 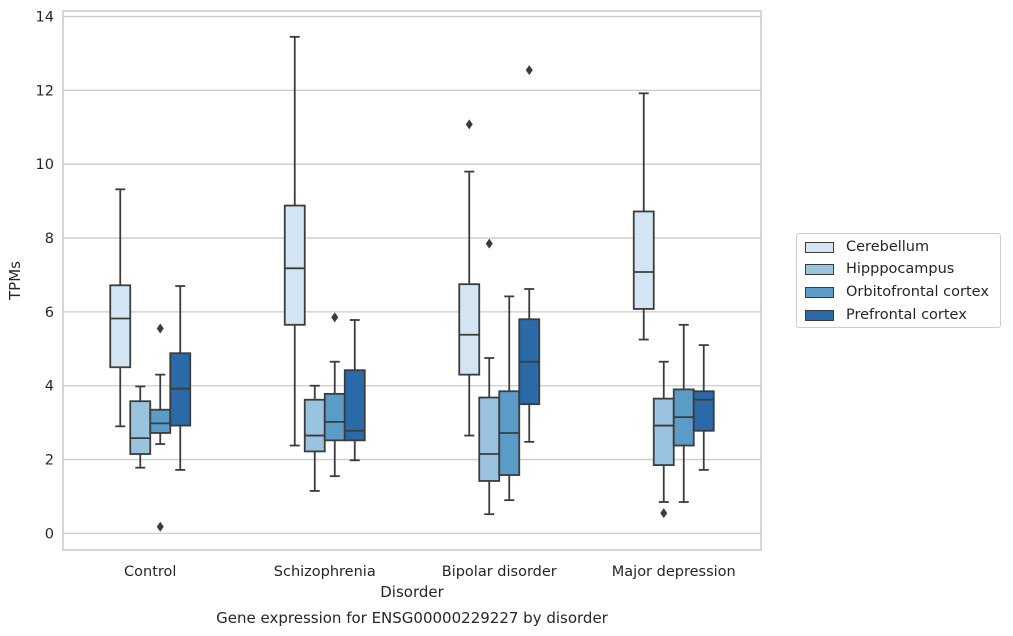 I want to click on box-hipppocampus-schizophrenia, so click(x=314, y=438).